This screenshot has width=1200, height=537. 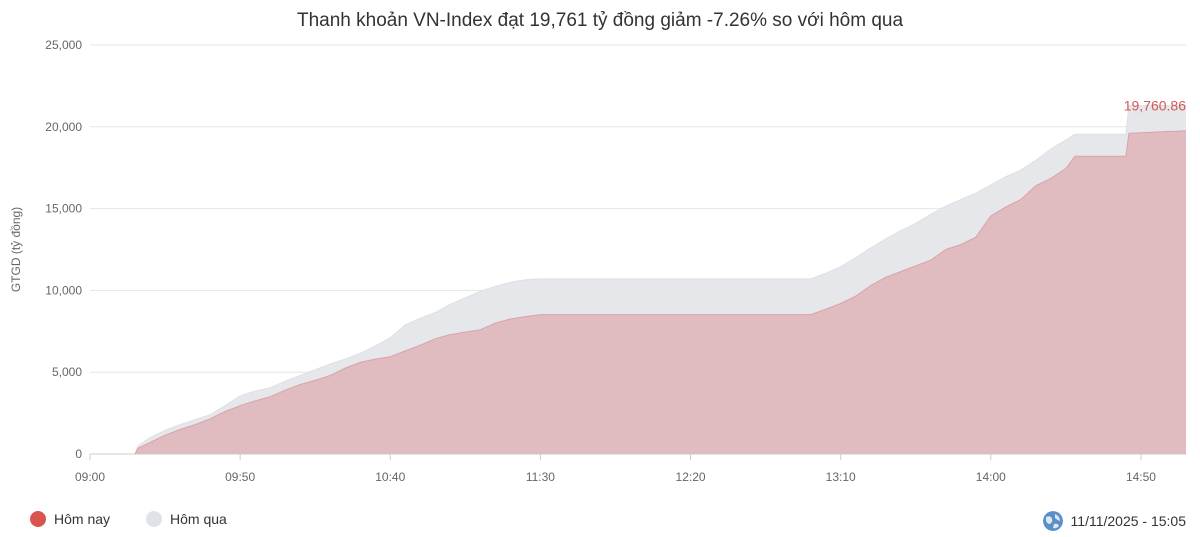 I want to click on legend-label-today: Hôm nay, so click(x=82, y=519).